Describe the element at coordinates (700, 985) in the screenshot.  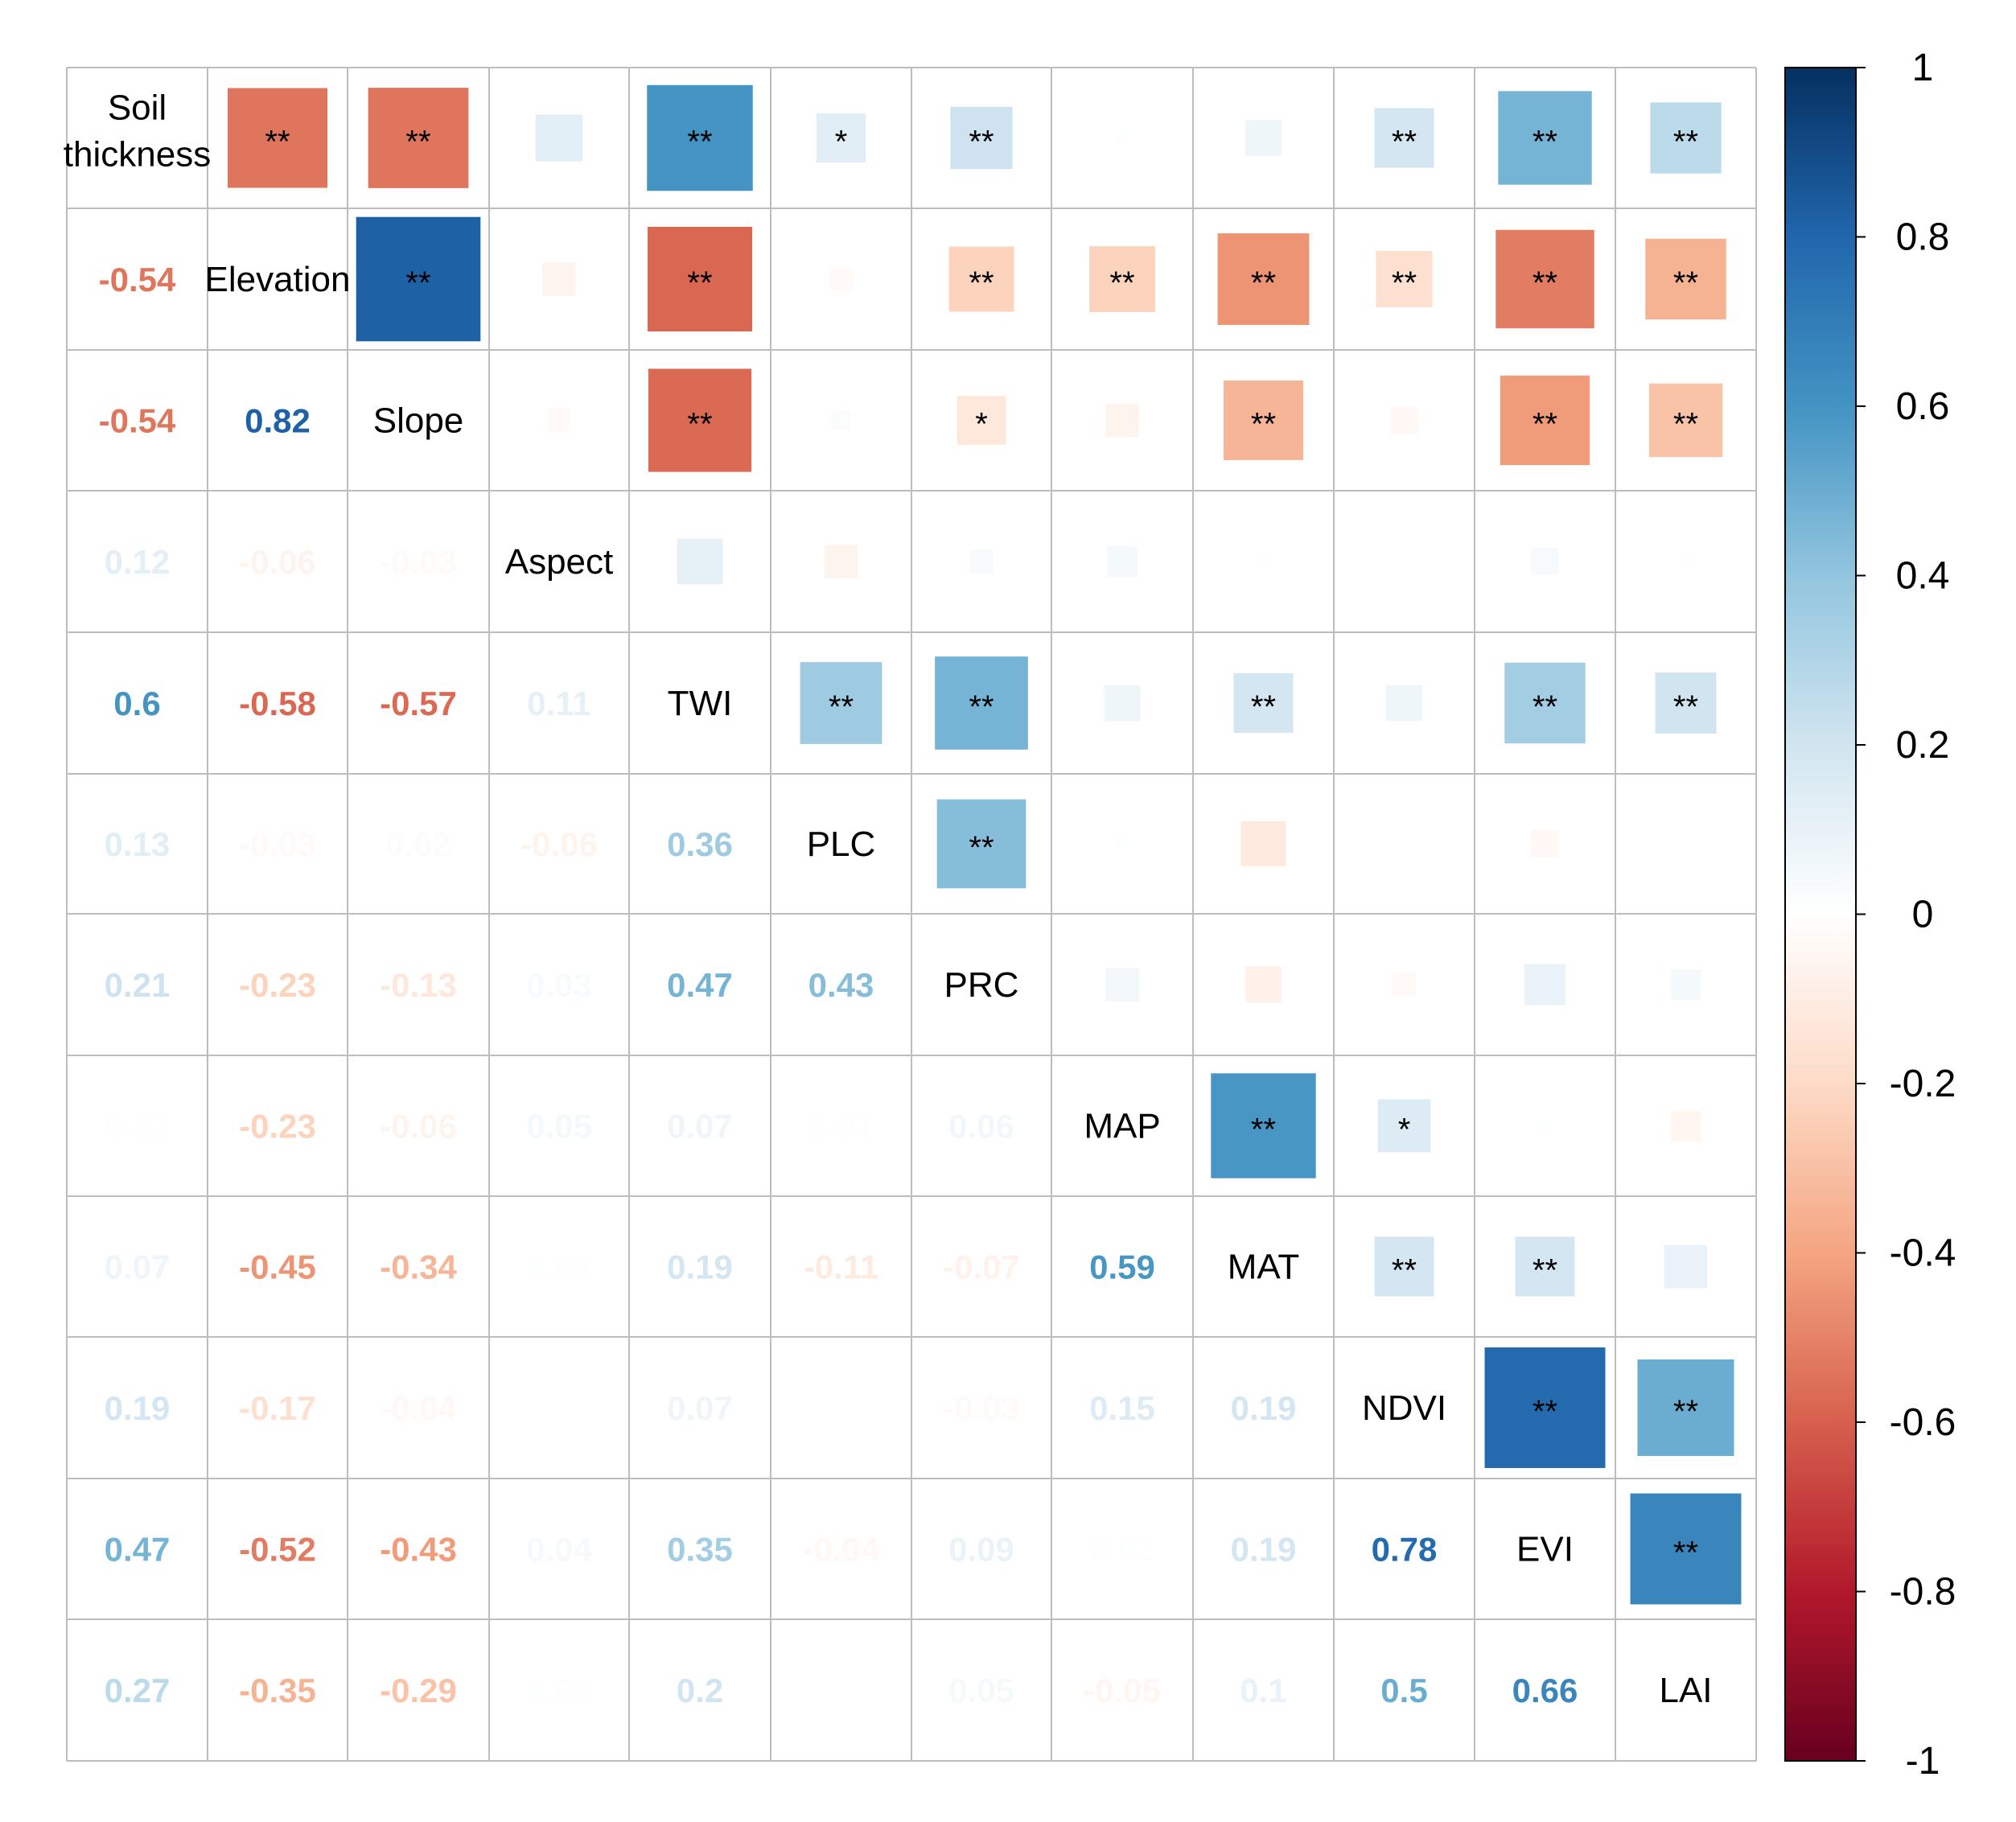
I see `corr-value-label: 0.47` at that location.